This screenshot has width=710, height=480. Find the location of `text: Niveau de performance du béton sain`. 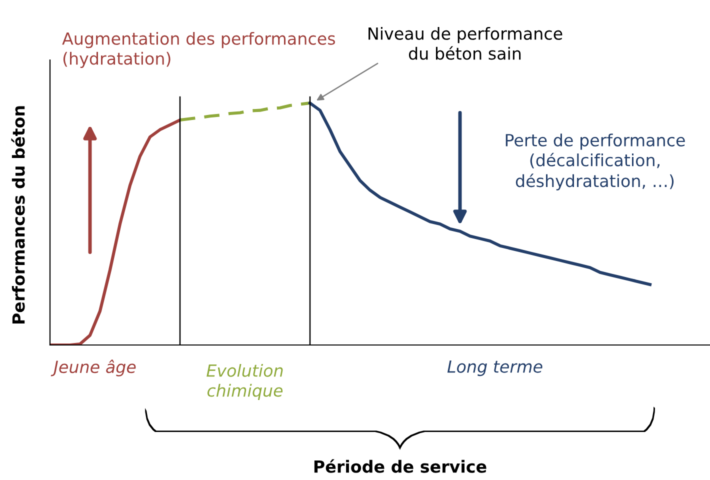

text: Niveau de performance du béton sain is located at coordinates (465, 43).